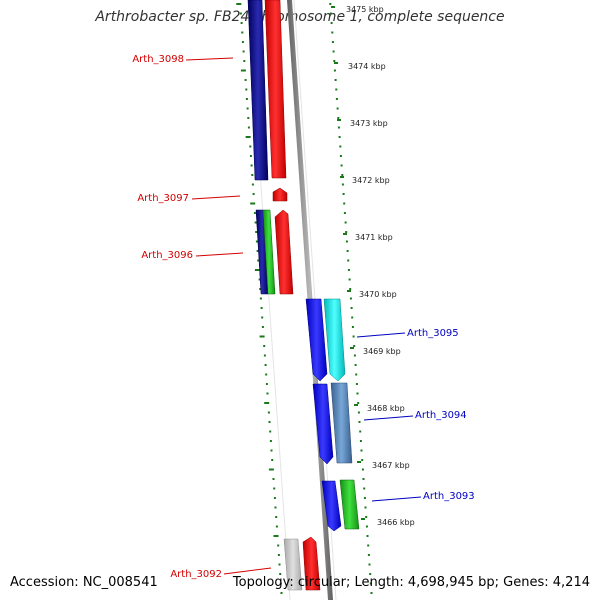  I want to click on forward-gene-labels: Arth_3095 Arth_3094 Arth_3093, so click(415, 415).